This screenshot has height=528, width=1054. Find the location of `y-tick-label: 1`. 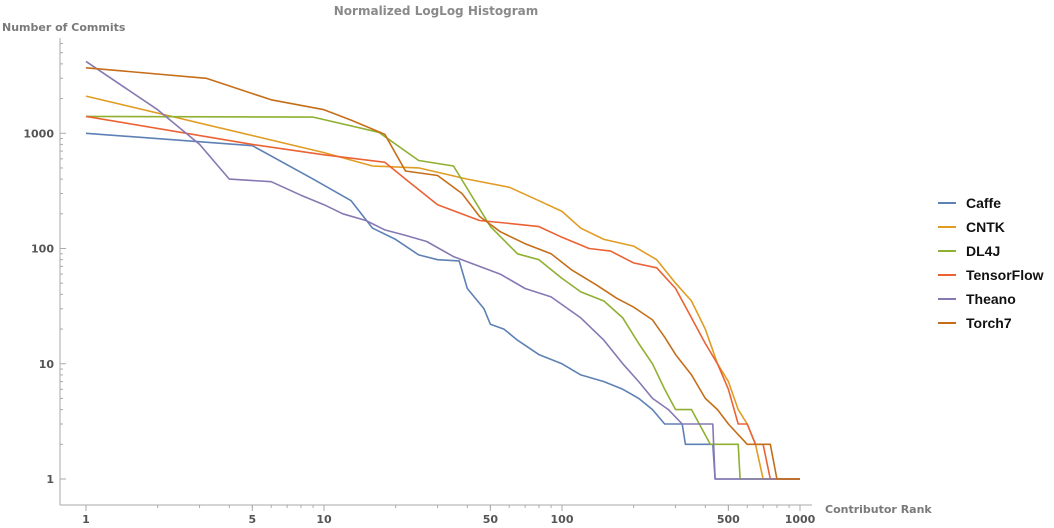

y-tick-label: 1 is located at coordinates (50, 479).